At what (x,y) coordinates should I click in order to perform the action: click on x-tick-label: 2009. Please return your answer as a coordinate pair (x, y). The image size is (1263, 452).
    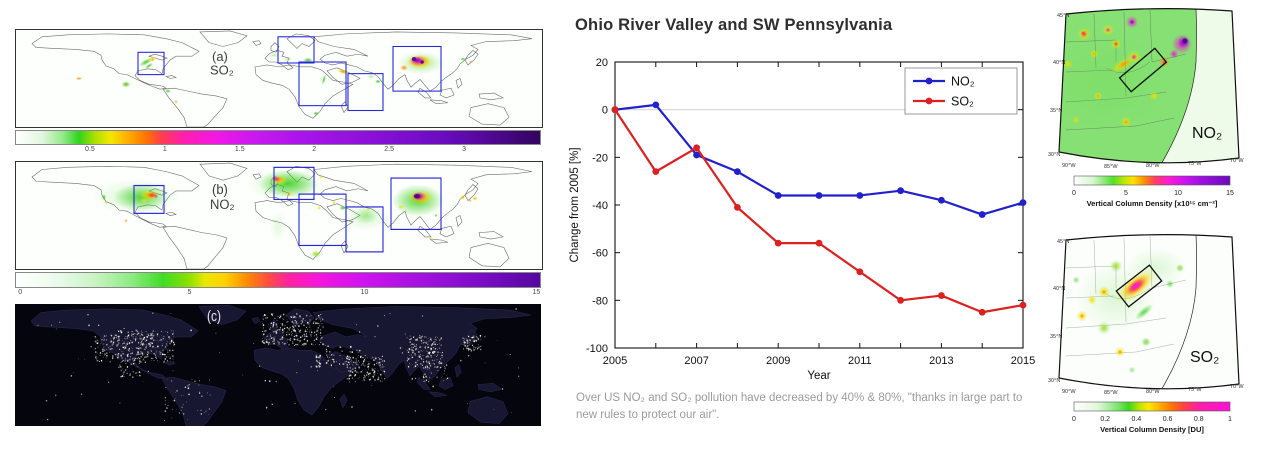
    Looking at the image, I should click on (778, 361).